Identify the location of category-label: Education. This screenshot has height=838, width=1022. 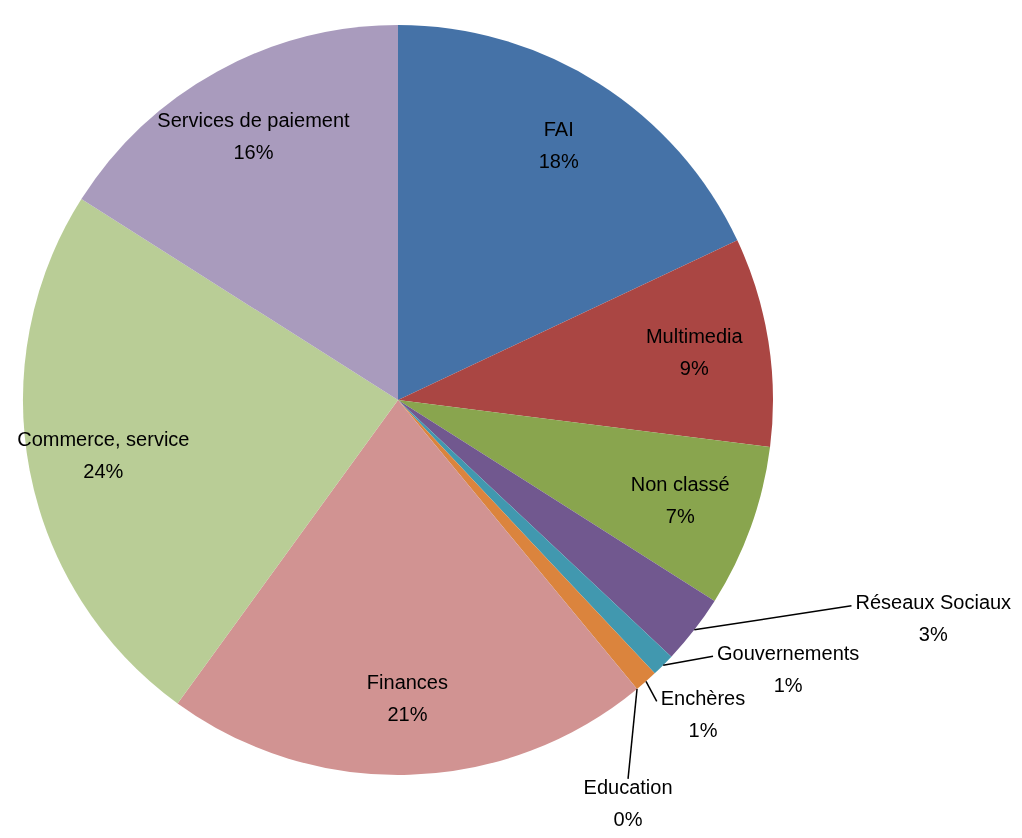
(628, 787).